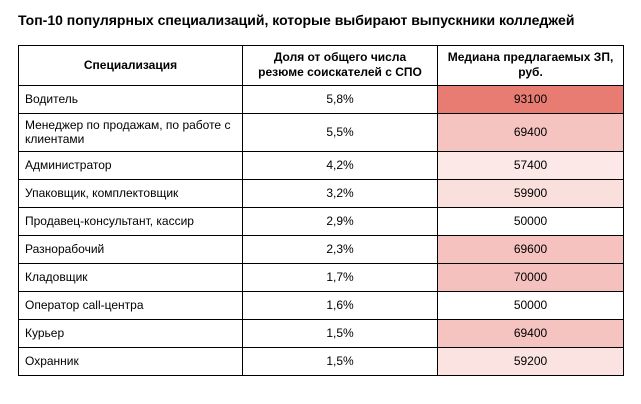 The image size is (641, 404). I want to click on specialization-cell: Водитель, so click(130, 99).